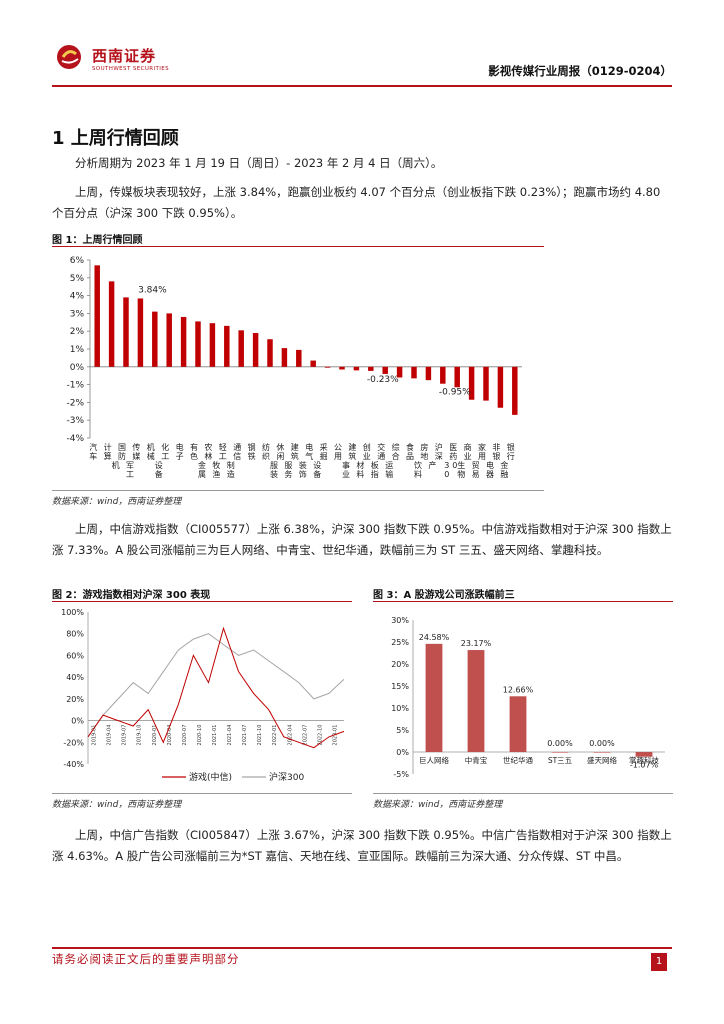 This screenshot has width=724, height=1024. Describe the element at coordinates (140, 735) in the screenshot. I see `x-date-label: 2019-10` at that location.